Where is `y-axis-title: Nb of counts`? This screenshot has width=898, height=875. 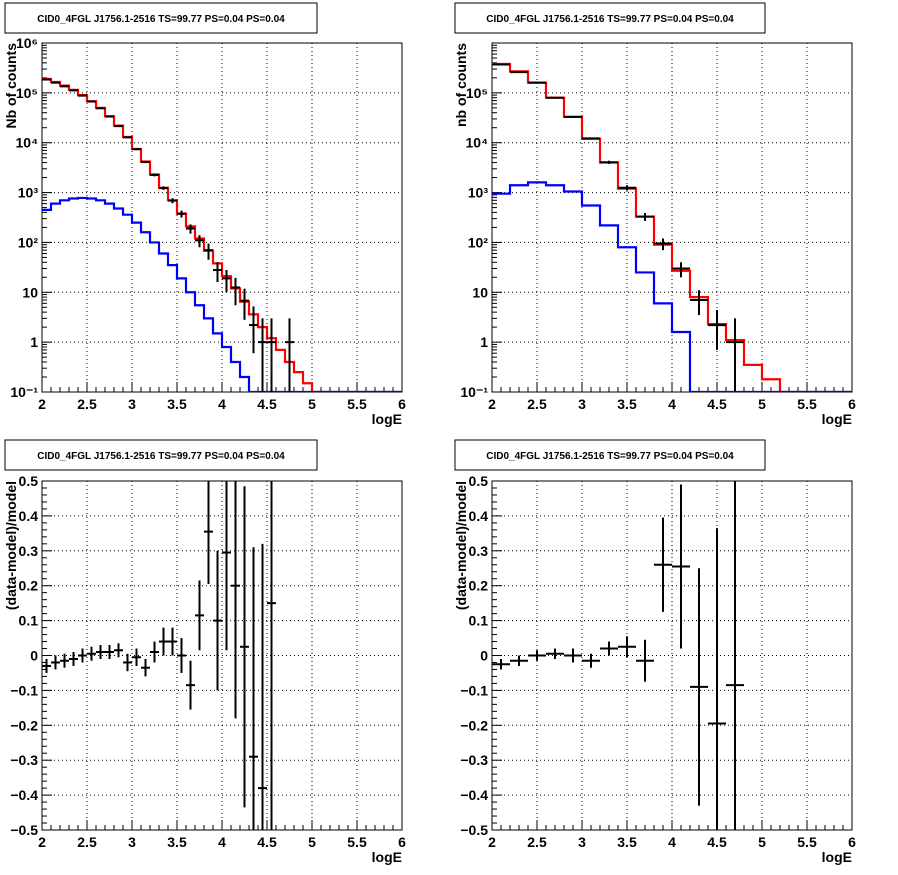 y-axis-title: Nb of counts is located at coordinates (11, 86).